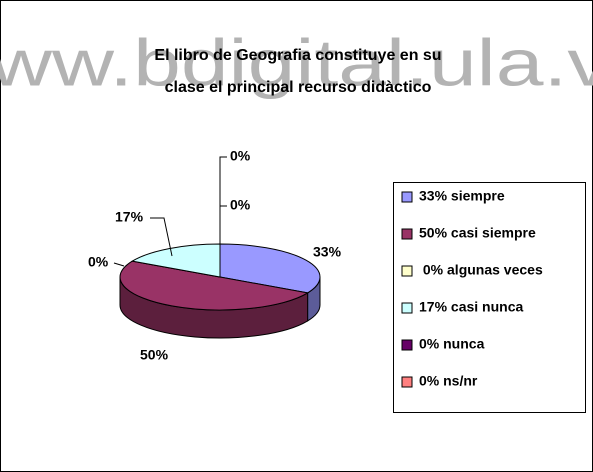  Describe the element at coordinates (452, 344) in the screenshot. I see `legend-label: 0% nunca` at that location.